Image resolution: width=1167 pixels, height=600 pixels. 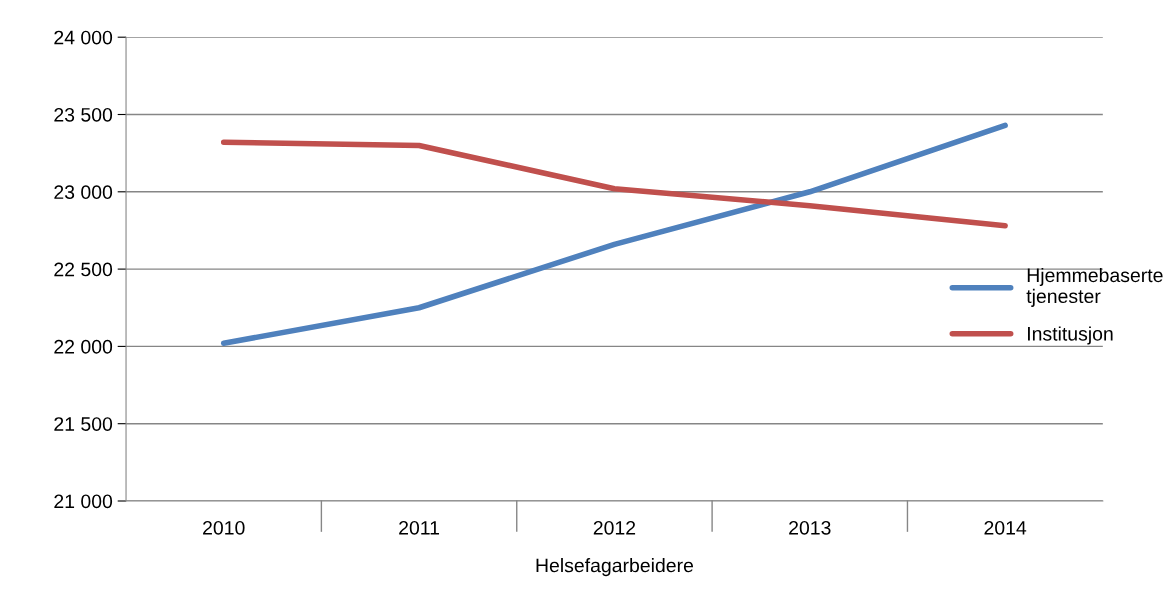 I want to click on y-tick-label: 23 000, so click(x=83, y=192).